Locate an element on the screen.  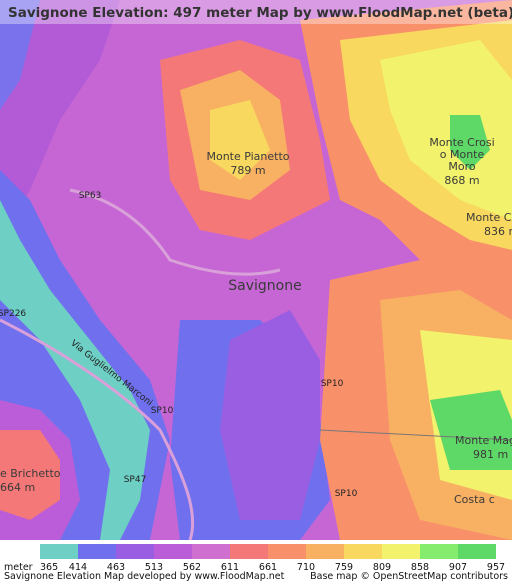
legend-value: 710 is located at coordinates (306, 567).